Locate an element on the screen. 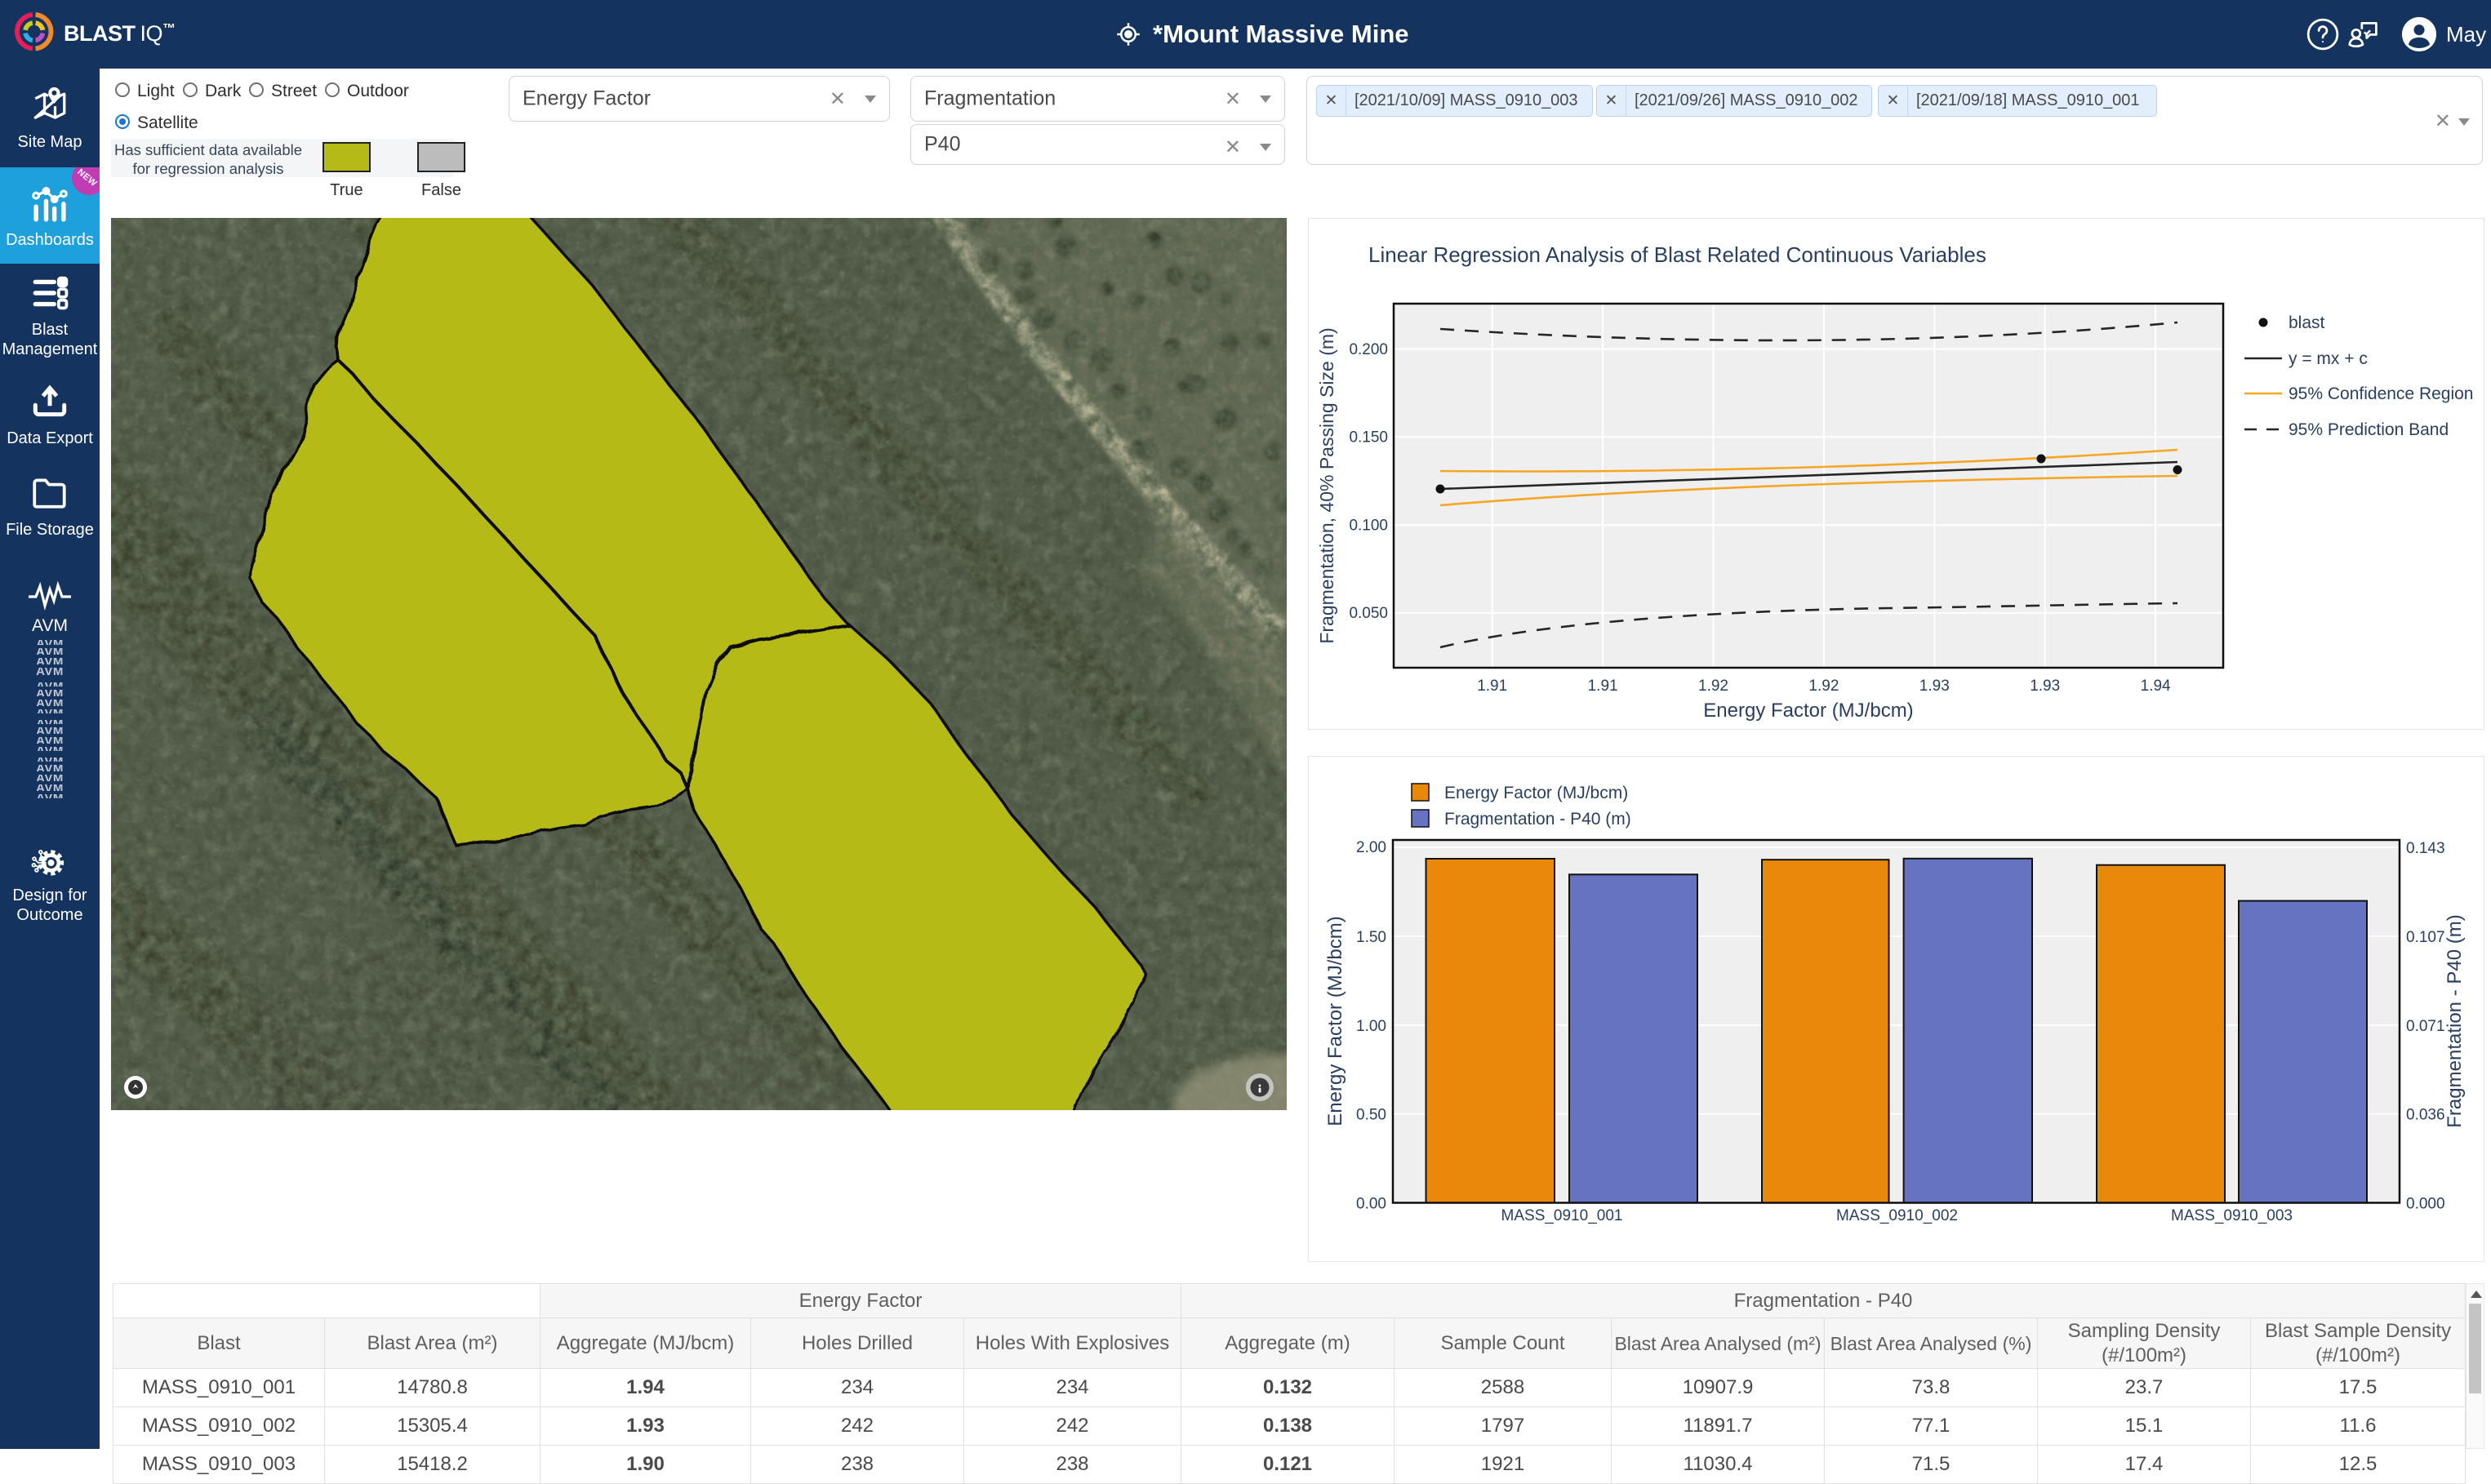  svg-text: 0.050 is located at coordinates (1368, 613).